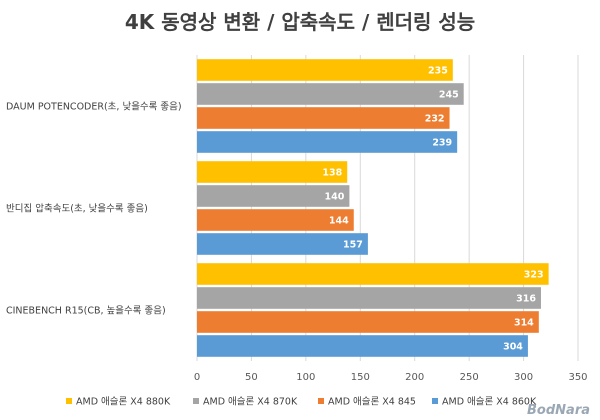 The image size is (600, 420). Describe the element at coordinates (332, 173) in the screenshot. I see `data-label: 138` at that location.